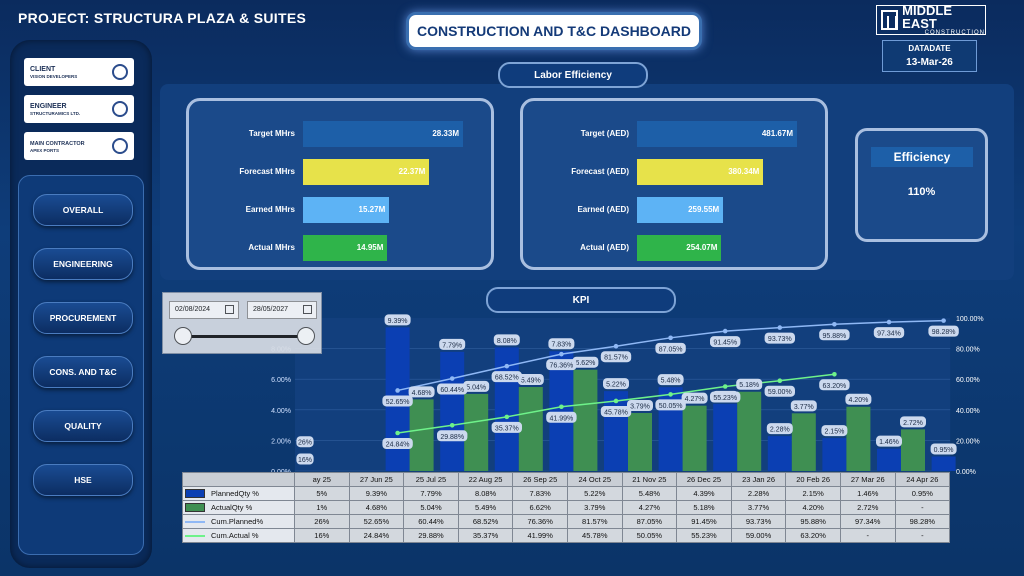 This screenshot has width=1024, height=576. I want to click on forecast-aed-row: Forecast (AED) 380.34M, so click(674, 172).